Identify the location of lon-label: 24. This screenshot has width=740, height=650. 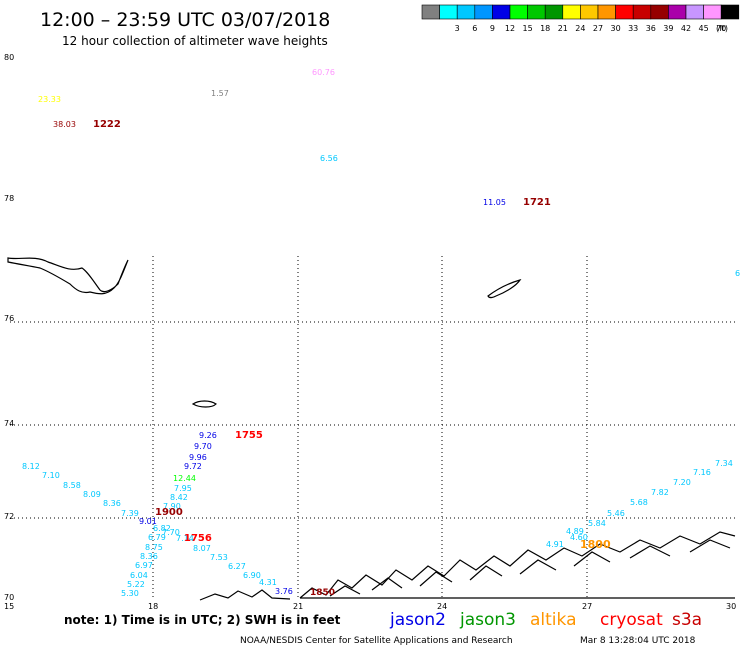
(442, 606).